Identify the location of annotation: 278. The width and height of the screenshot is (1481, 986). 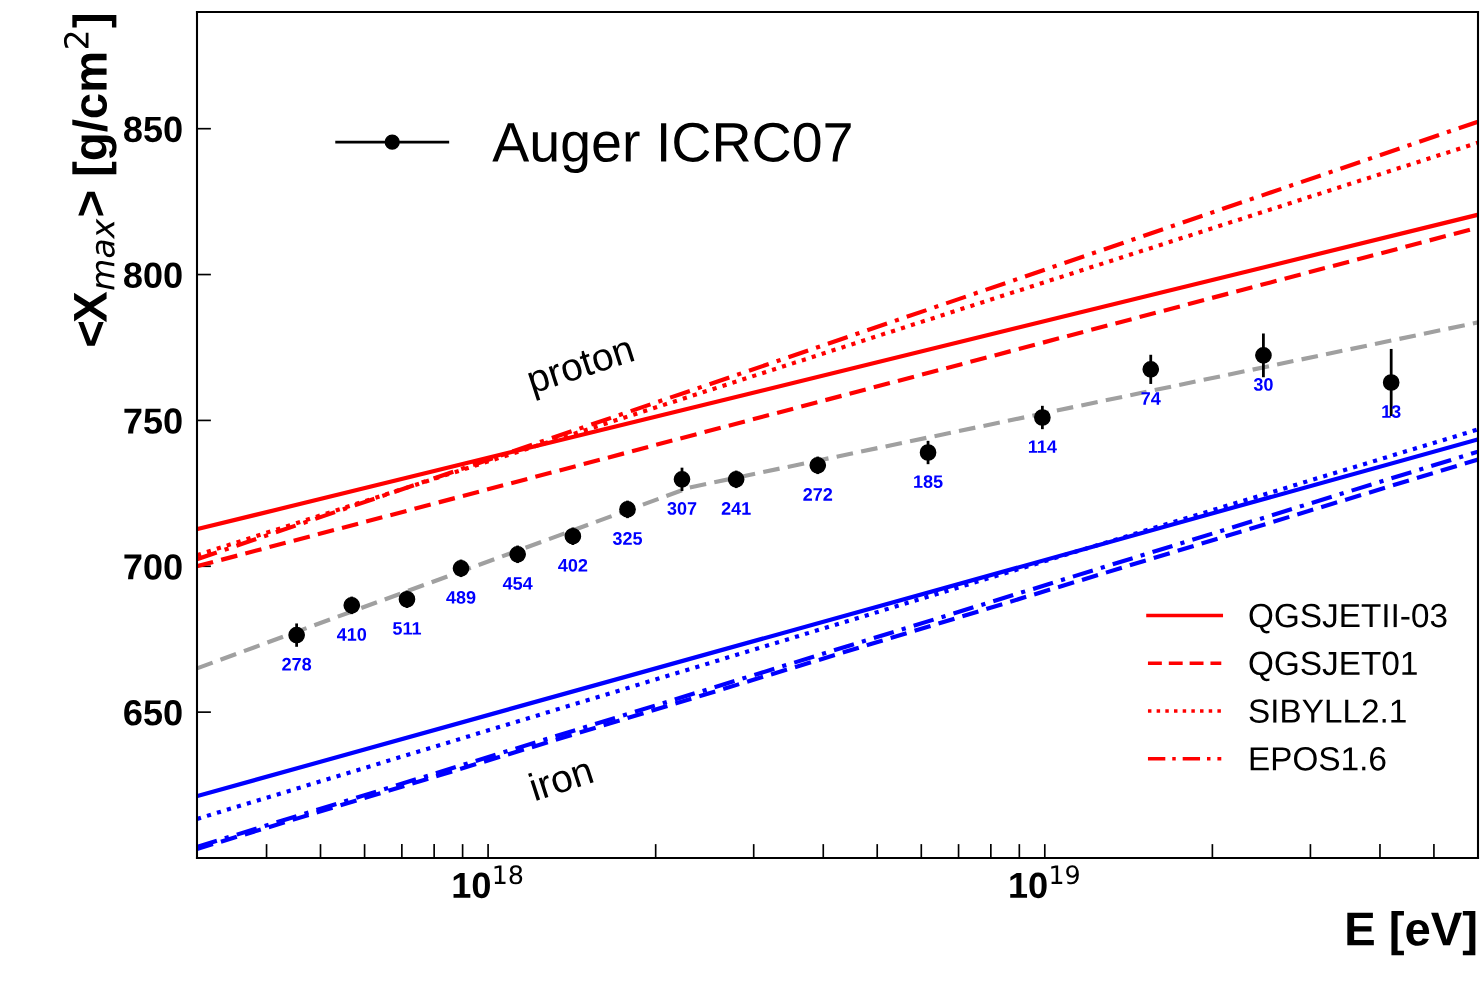
(297, 664).